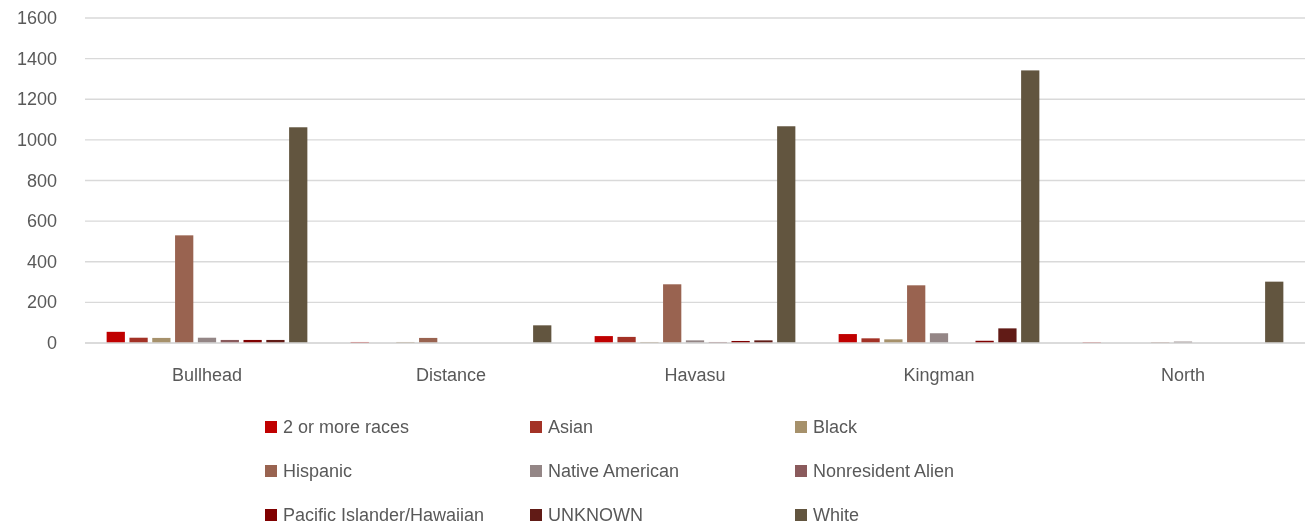  Describe the element at coordinates (41, 302) in the screenshot. I see `y-tick-label: 200` at that location.